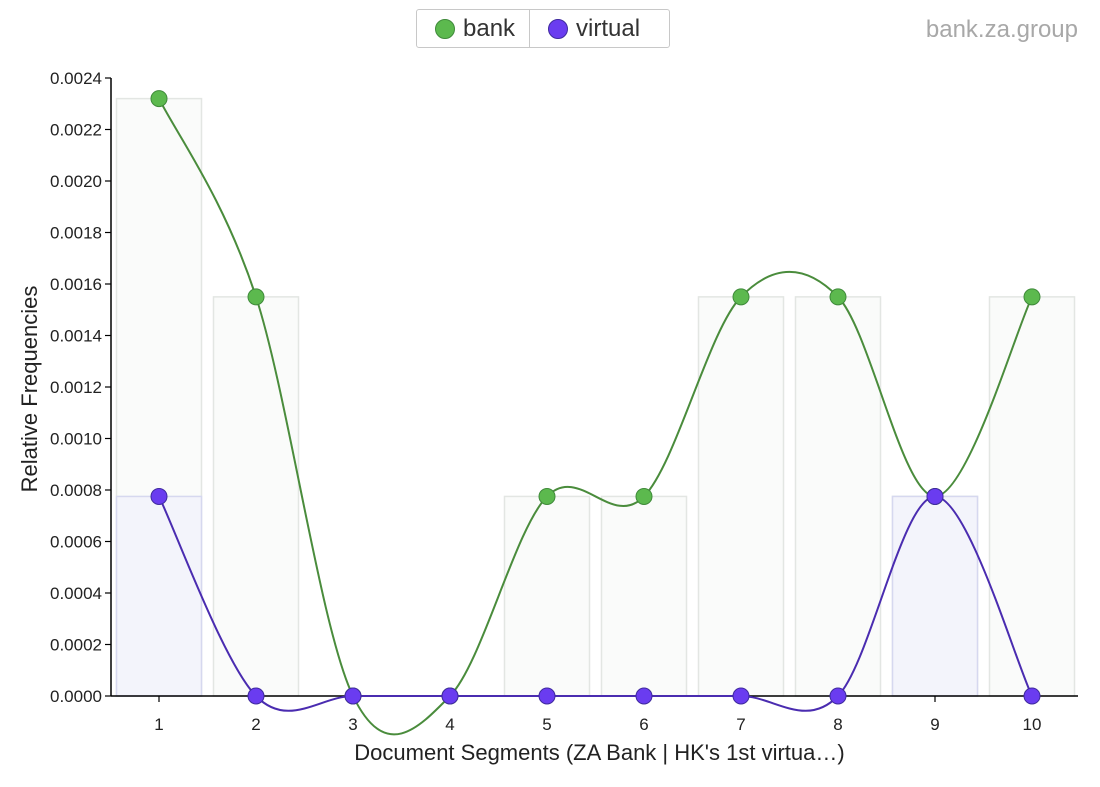 This screenshot has width=1100, height=787. Describe the element at coordinates (934, 724) in the screenshot. I see `x-tick-label: 9` at that location.